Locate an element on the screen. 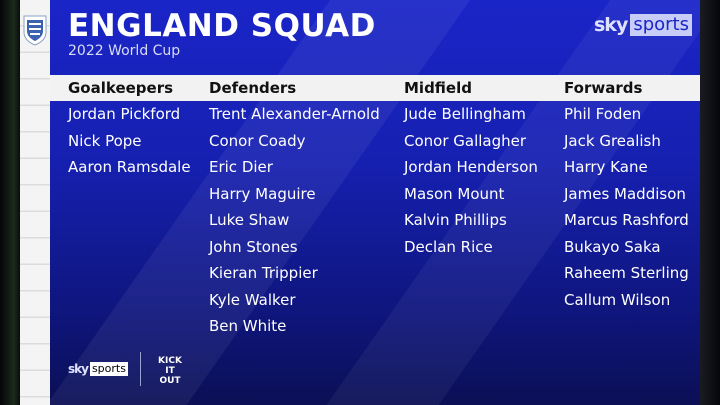 The image size is (720, 405). kick-it-out-logo: KICK IT OUT is located at coordinates (170, 371).